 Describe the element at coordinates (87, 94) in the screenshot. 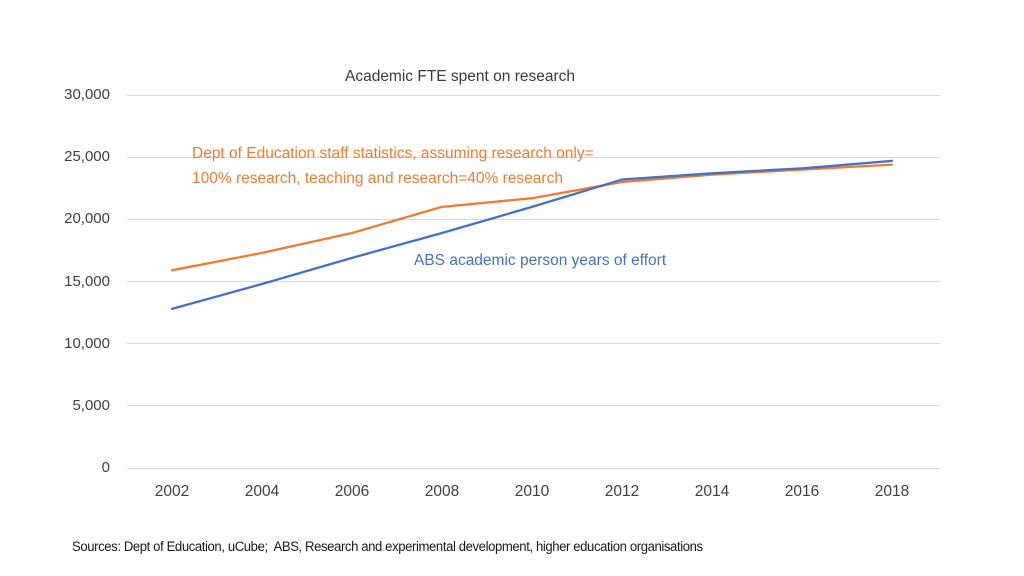

I see `y-tick-label: 30,000` at that location.